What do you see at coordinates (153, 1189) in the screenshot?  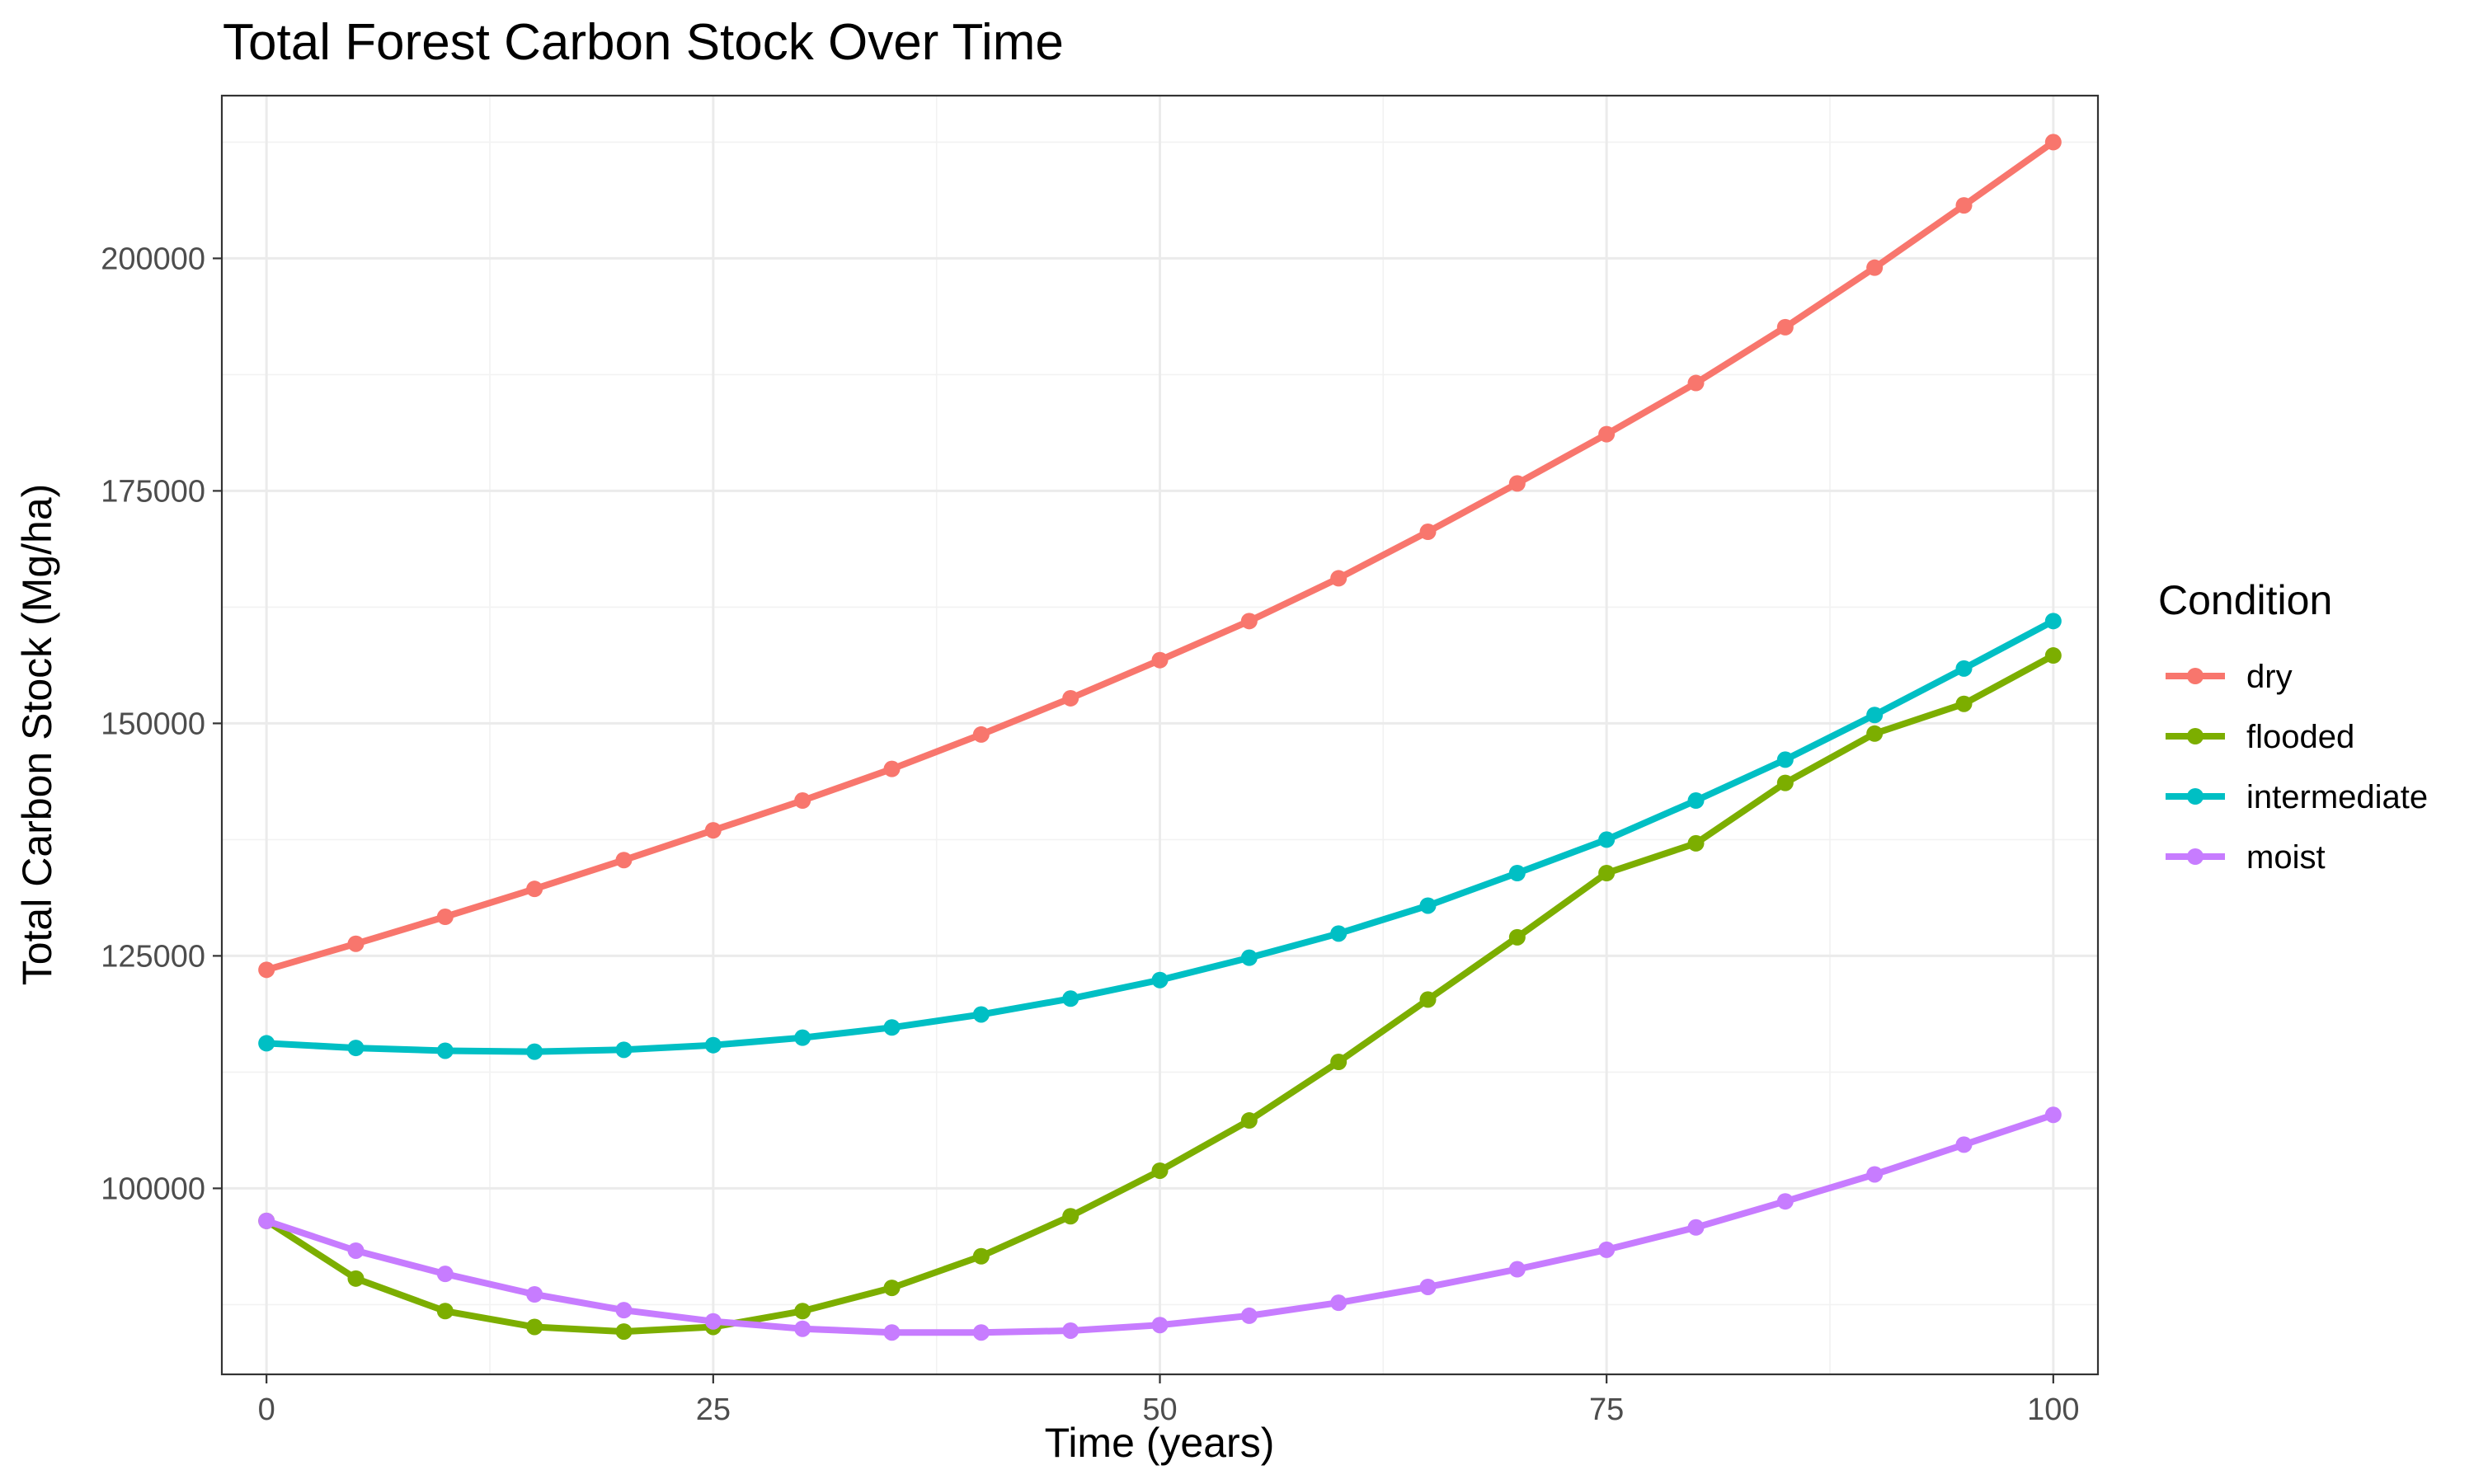 I see `y-tick-label: 100000` at bounding box center [153, 1189].